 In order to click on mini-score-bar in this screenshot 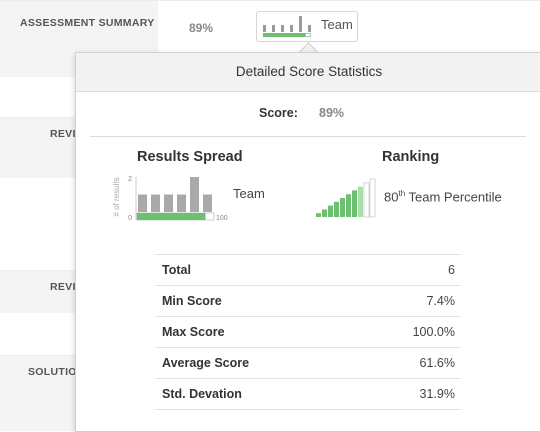, I will do `click(284, 35)`.